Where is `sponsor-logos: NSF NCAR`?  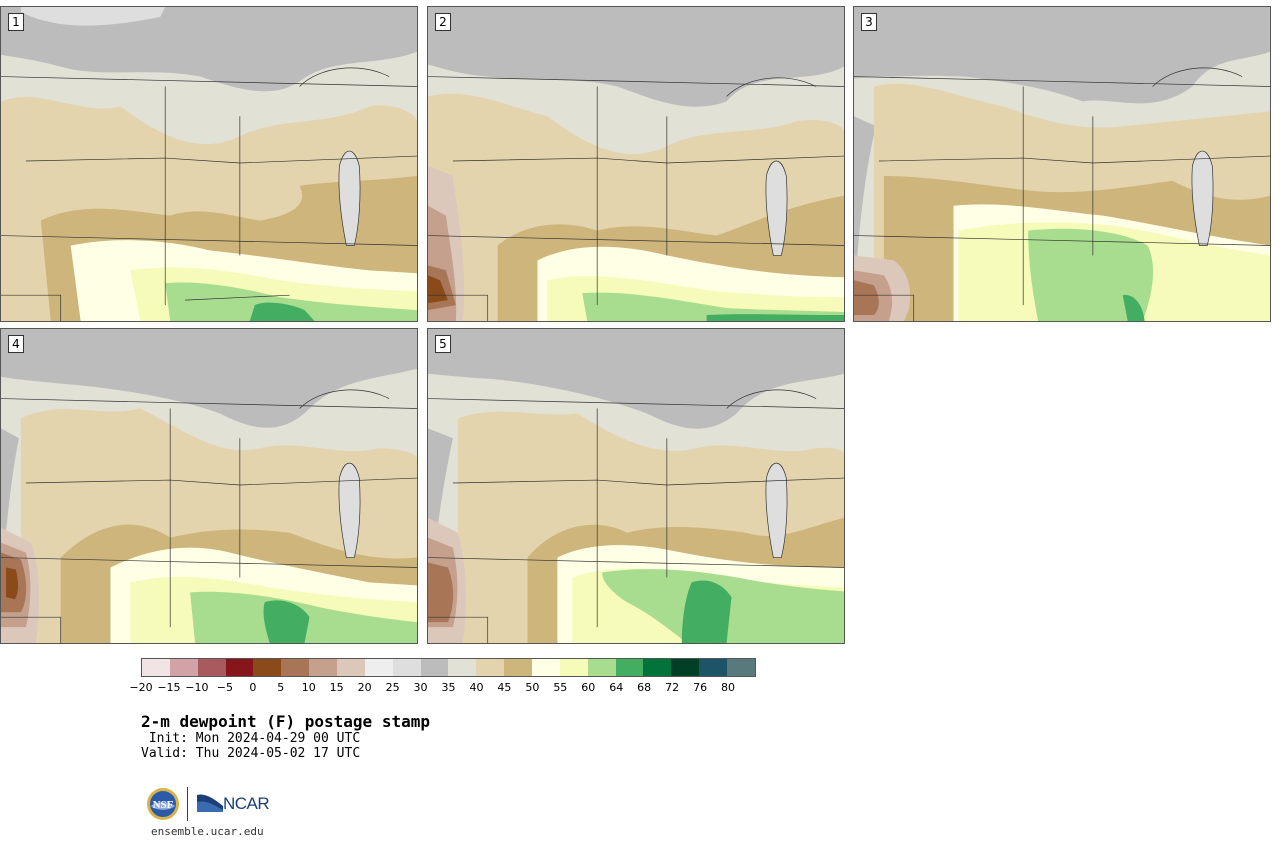
sponsor-logos: NSF NCAR is located at coordinates (214, 805).